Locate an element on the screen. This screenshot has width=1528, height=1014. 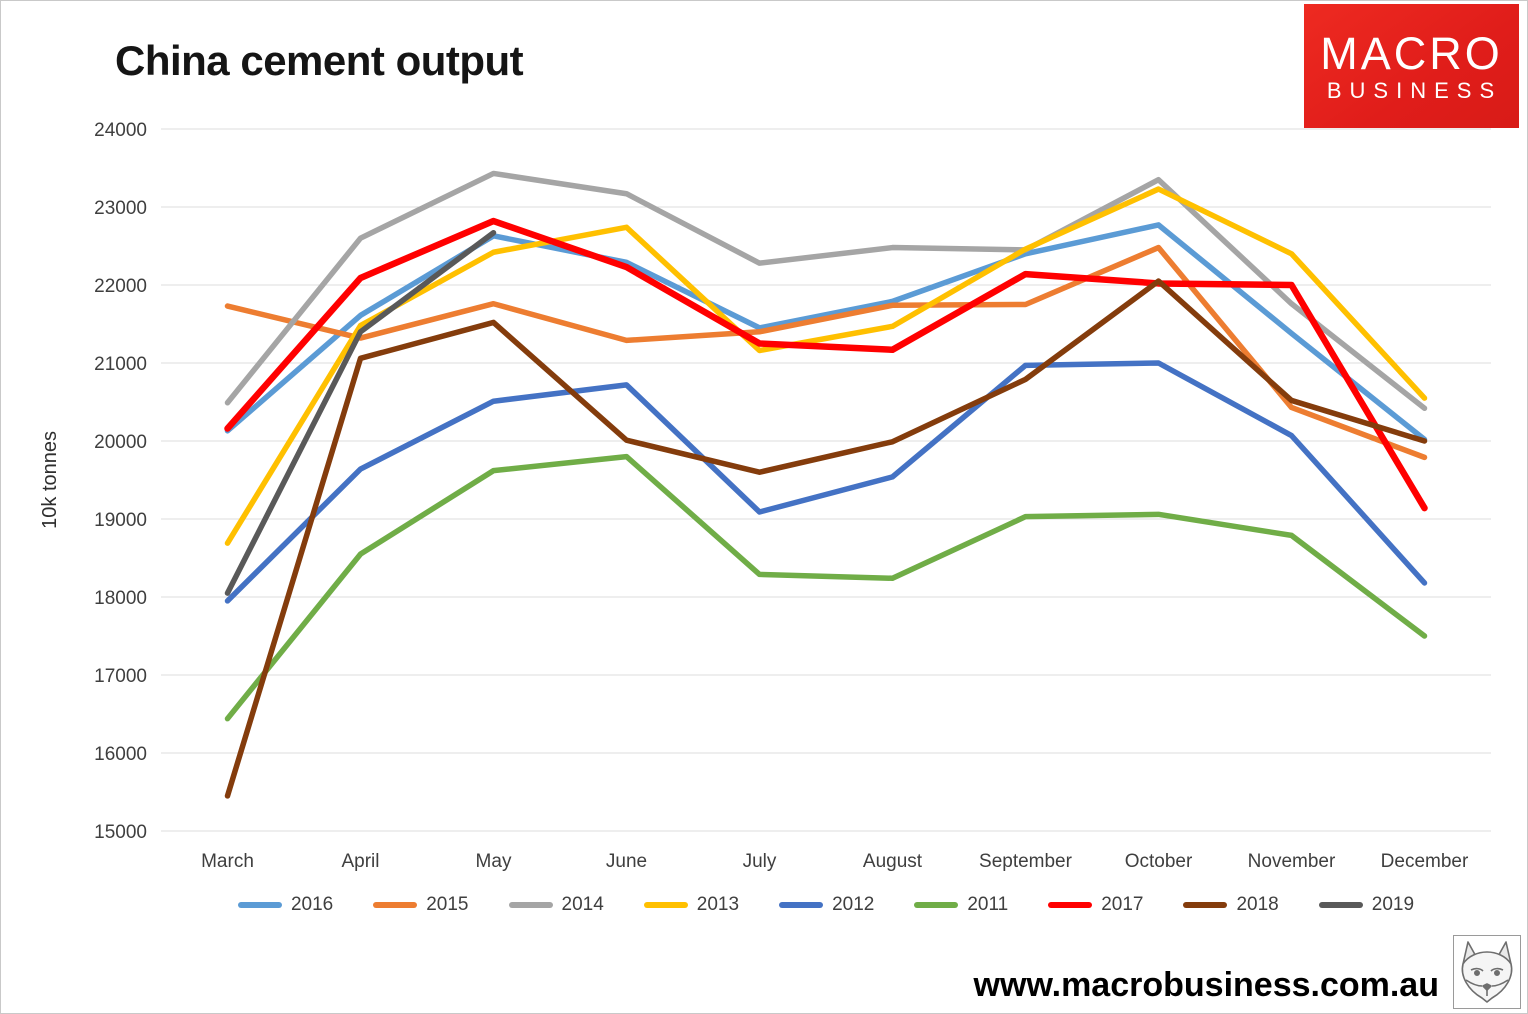
x-tick-label: September is located at coordinates (1026, 861).